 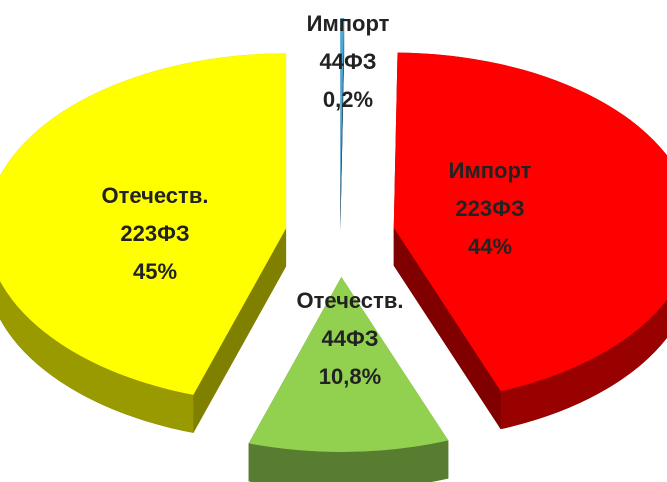 I want to click on data-label: 44%, so click(x=490, y=246).